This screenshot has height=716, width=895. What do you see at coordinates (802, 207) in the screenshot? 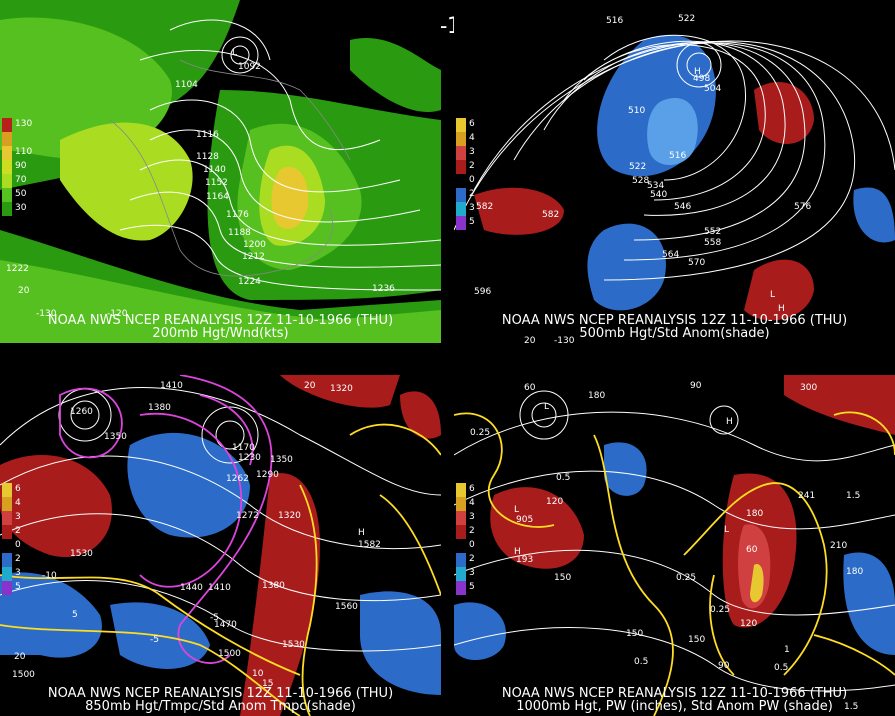
I see `contour-label: 576` at bounding box center [802, 207].